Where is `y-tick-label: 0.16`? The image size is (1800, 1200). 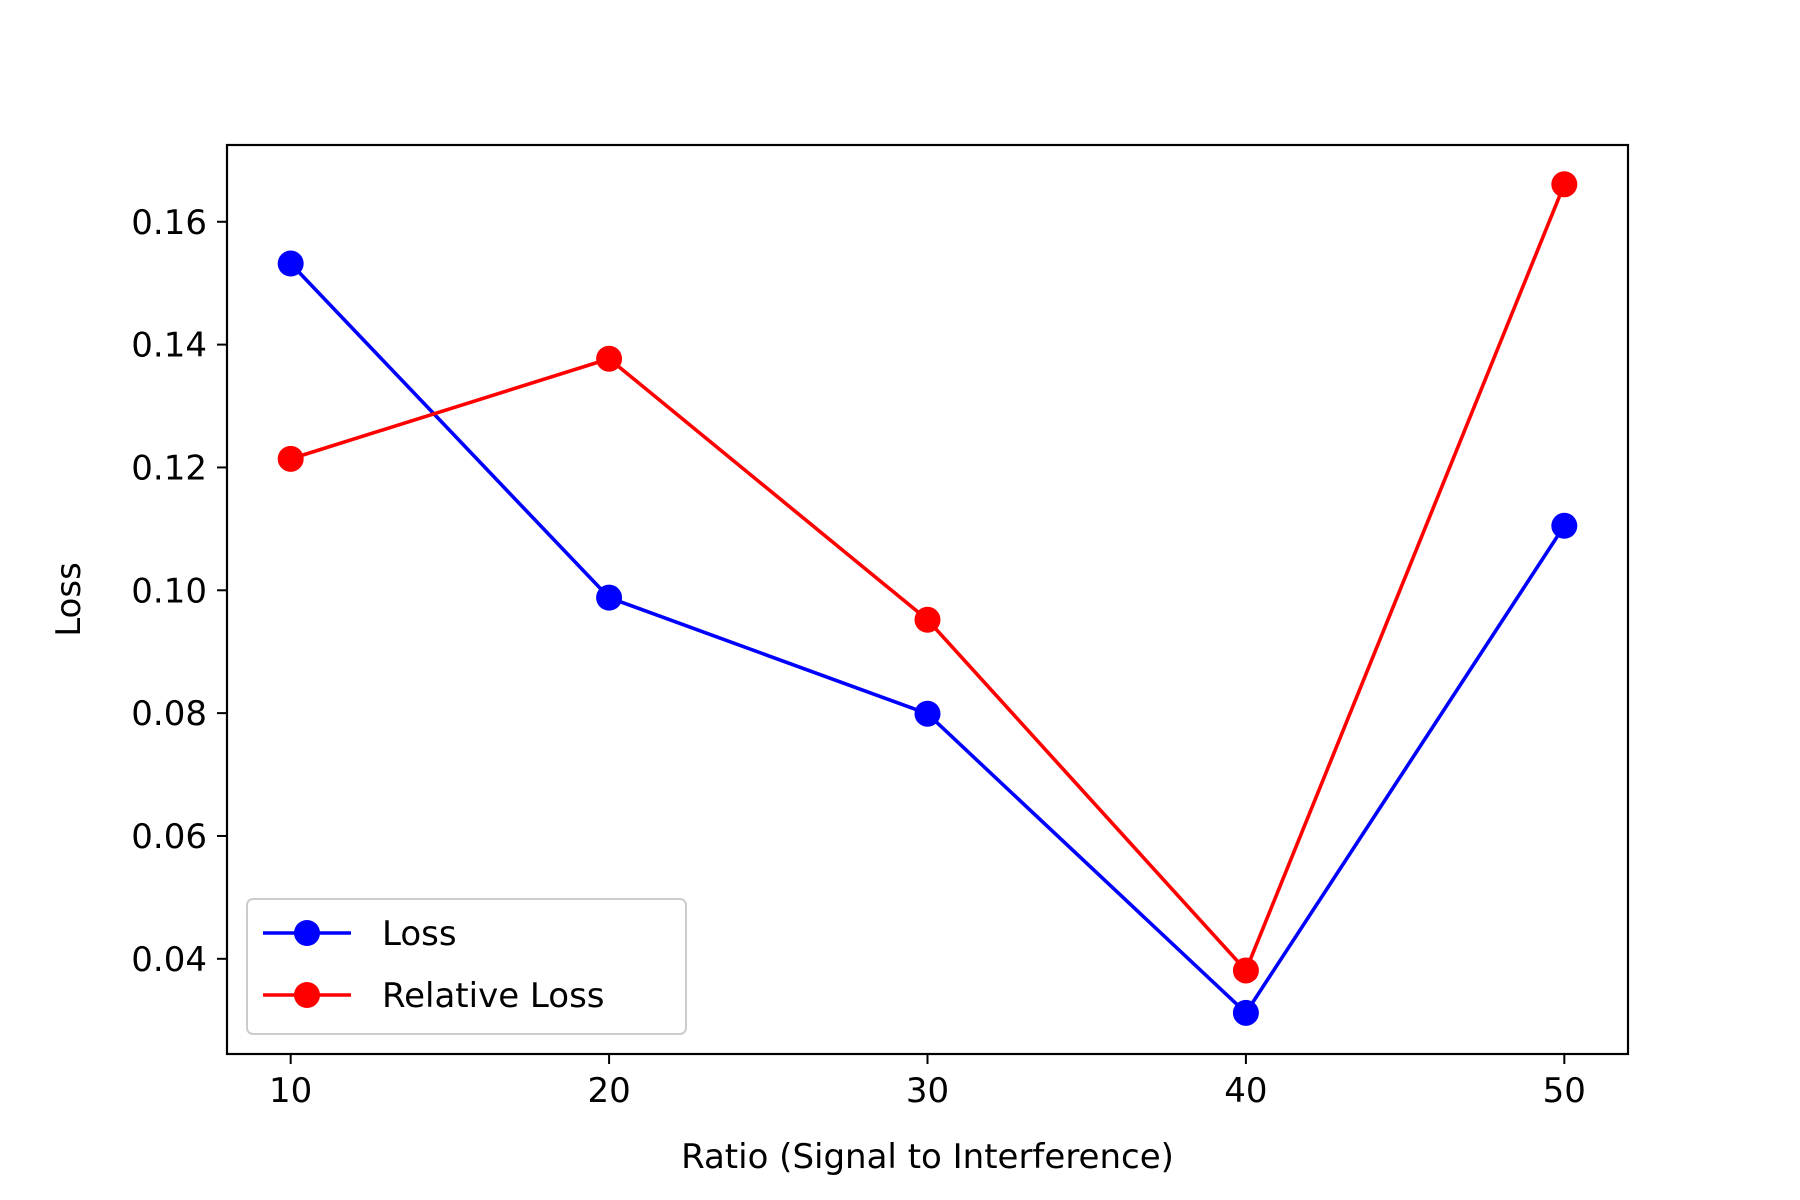 y-tick-label: 0.16 is located at coordinates (169, 223).